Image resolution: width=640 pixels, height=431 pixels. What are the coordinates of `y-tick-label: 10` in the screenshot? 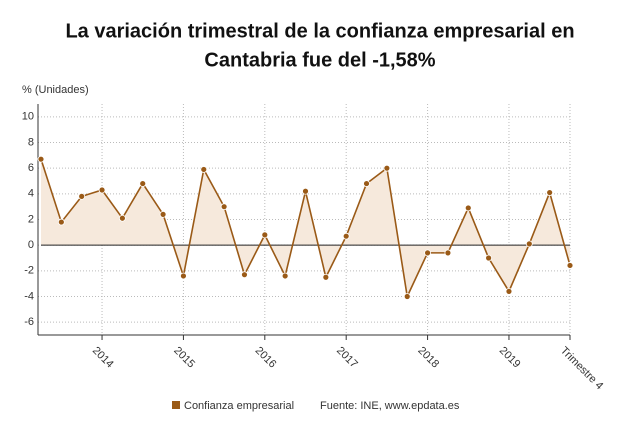 It's located at (28, 117).